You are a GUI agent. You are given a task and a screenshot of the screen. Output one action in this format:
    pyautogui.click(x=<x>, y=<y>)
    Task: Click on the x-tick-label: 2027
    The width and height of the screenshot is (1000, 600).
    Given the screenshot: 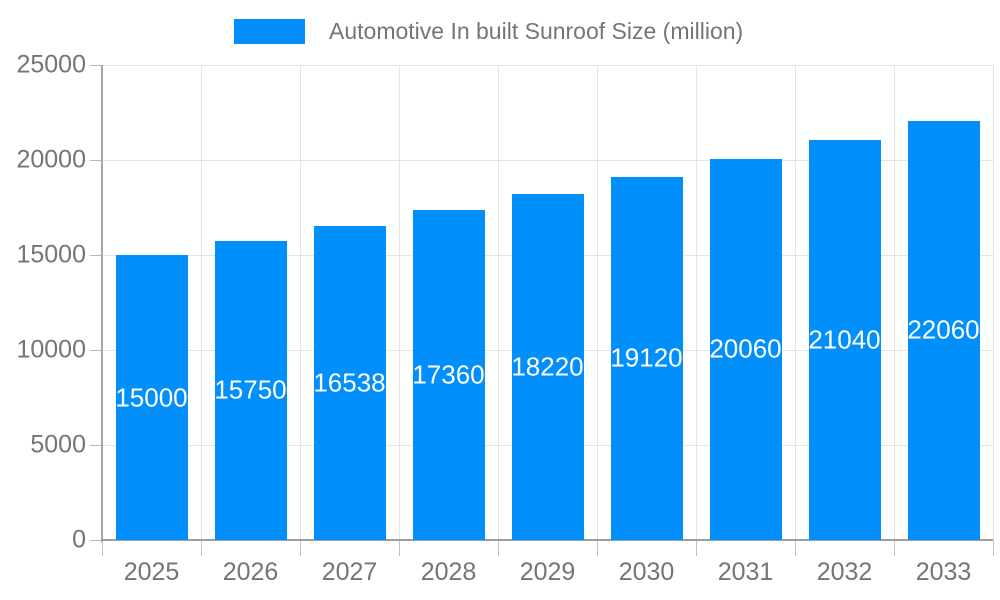 What is the action you would take?
    pyautogui.click(x=349, y=572)
    